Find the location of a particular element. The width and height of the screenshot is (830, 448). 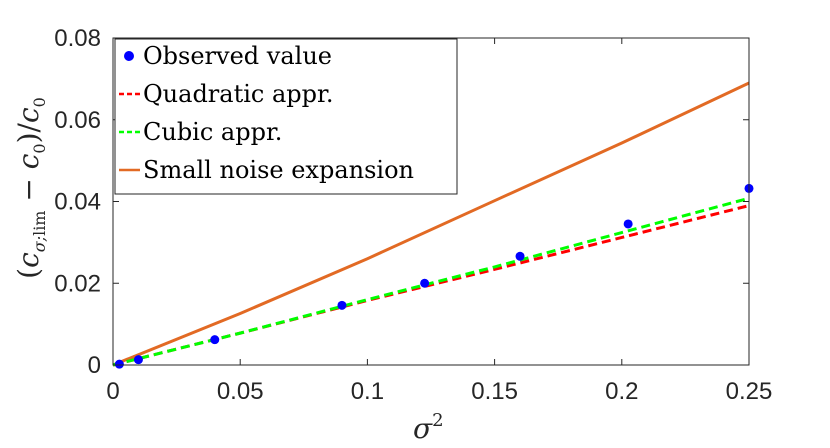

x-axis-label: σ2 is located at coordinates (428, 427).